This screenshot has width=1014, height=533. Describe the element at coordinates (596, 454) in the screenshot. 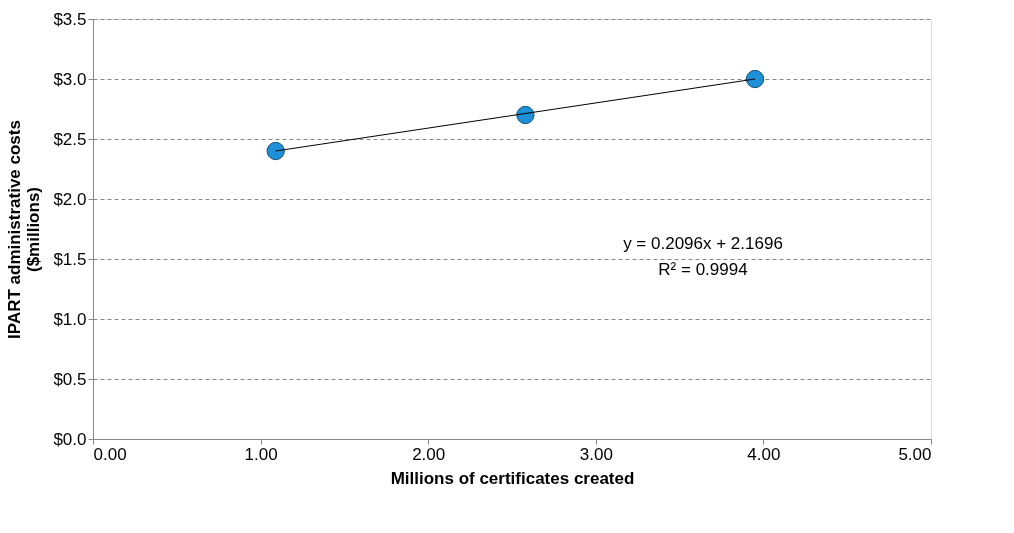

I see `x-tick-label: 3.00` at that location.